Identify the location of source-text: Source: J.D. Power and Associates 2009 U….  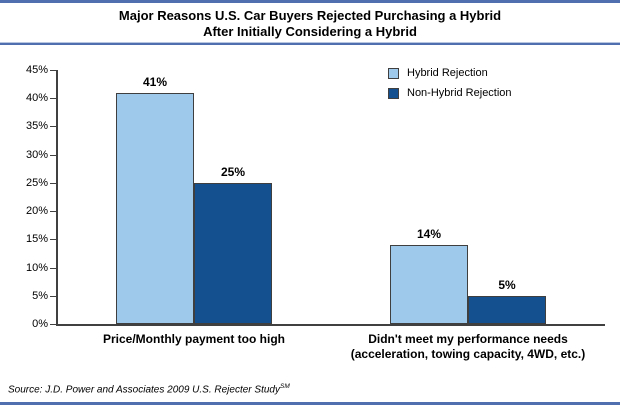
(144, 390).